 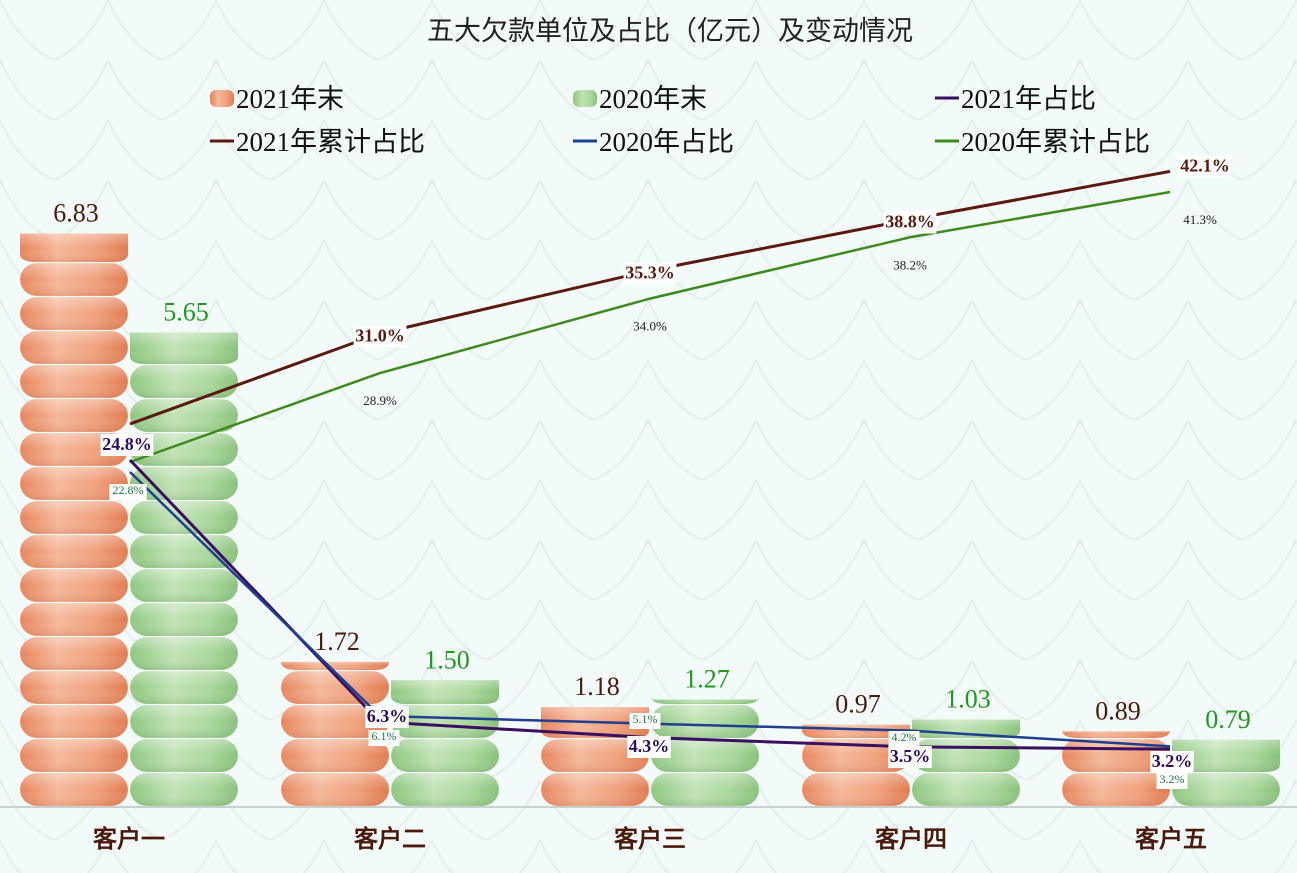 I want to click on x-tick-label: 客户一, so click(x=129, y=839).